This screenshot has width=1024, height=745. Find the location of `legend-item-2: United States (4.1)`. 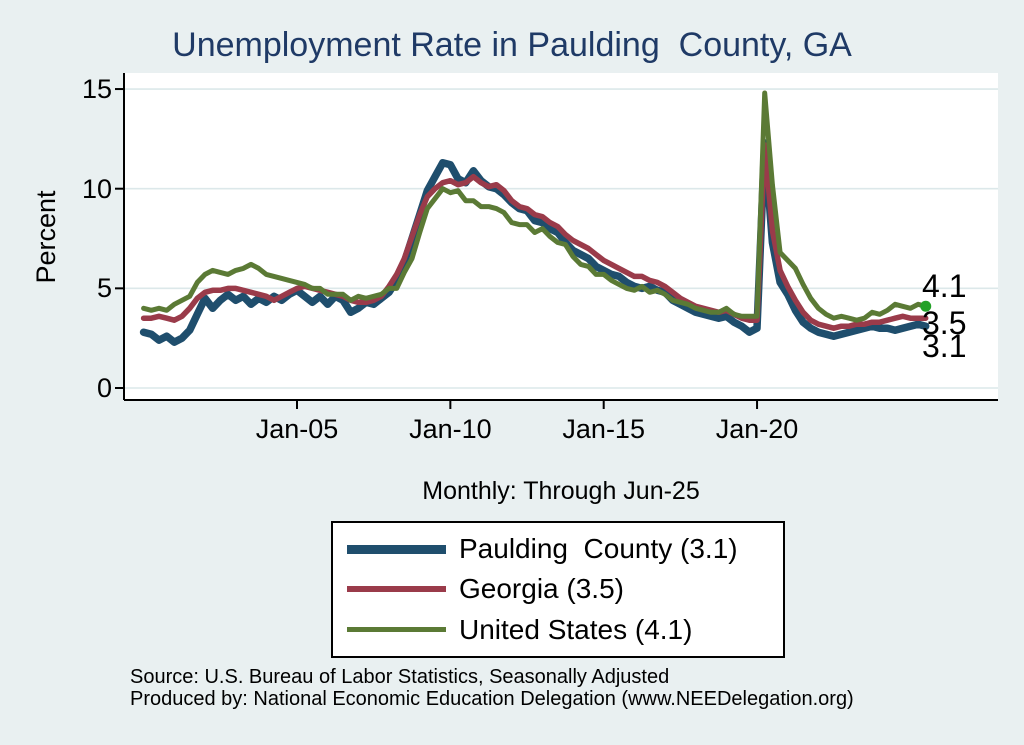

legend-item-2: United States (4.1) is located at coordinates (565, 630).